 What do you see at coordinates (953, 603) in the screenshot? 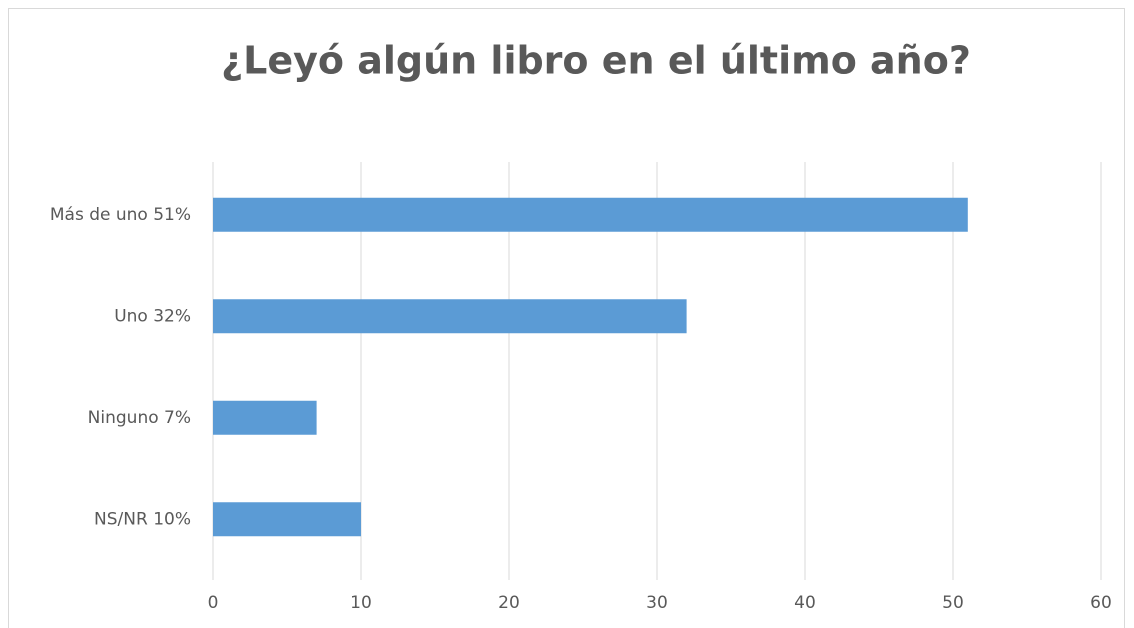
I see `x-tick-label: 50` at bounding box center [953, 603].